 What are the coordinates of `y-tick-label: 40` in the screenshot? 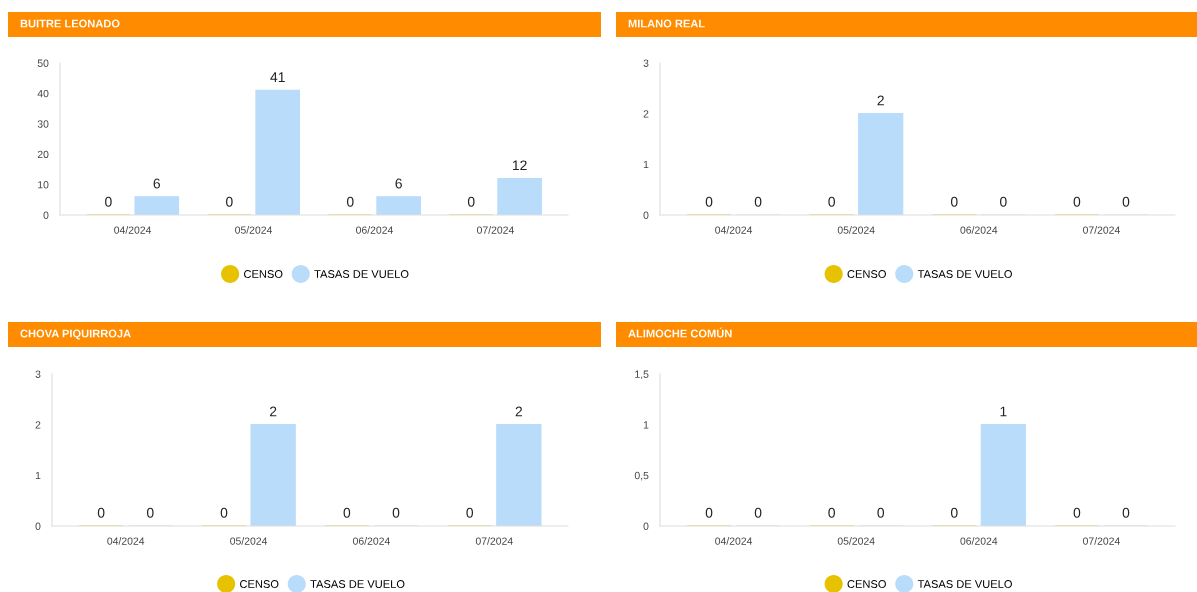 It's located at (43, 93).